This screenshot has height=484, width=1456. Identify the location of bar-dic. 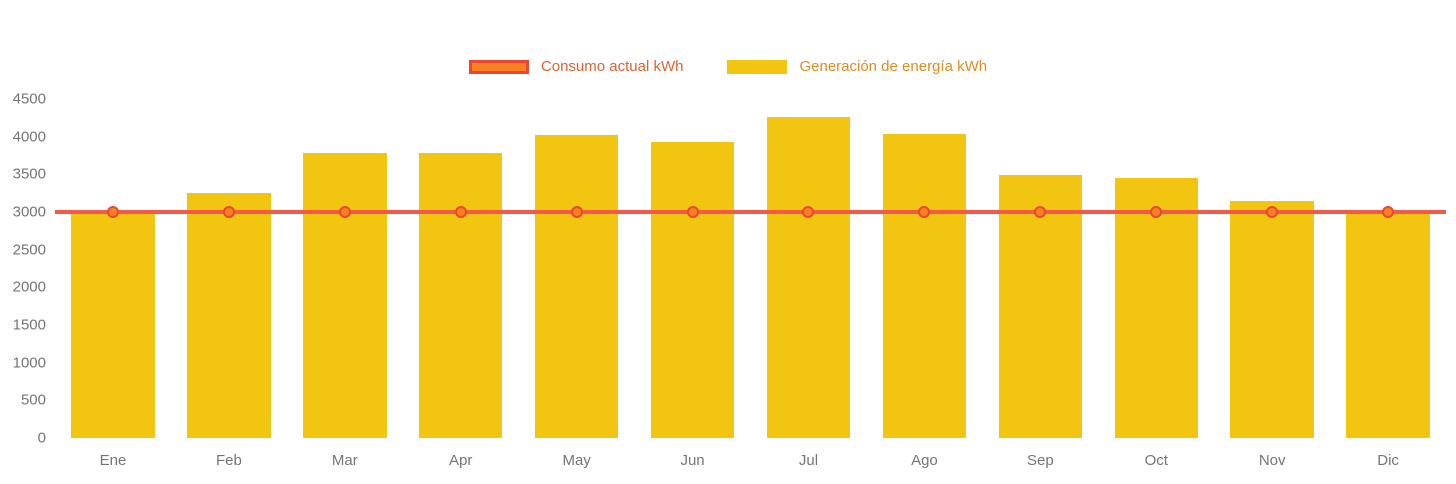
(1388, 325).